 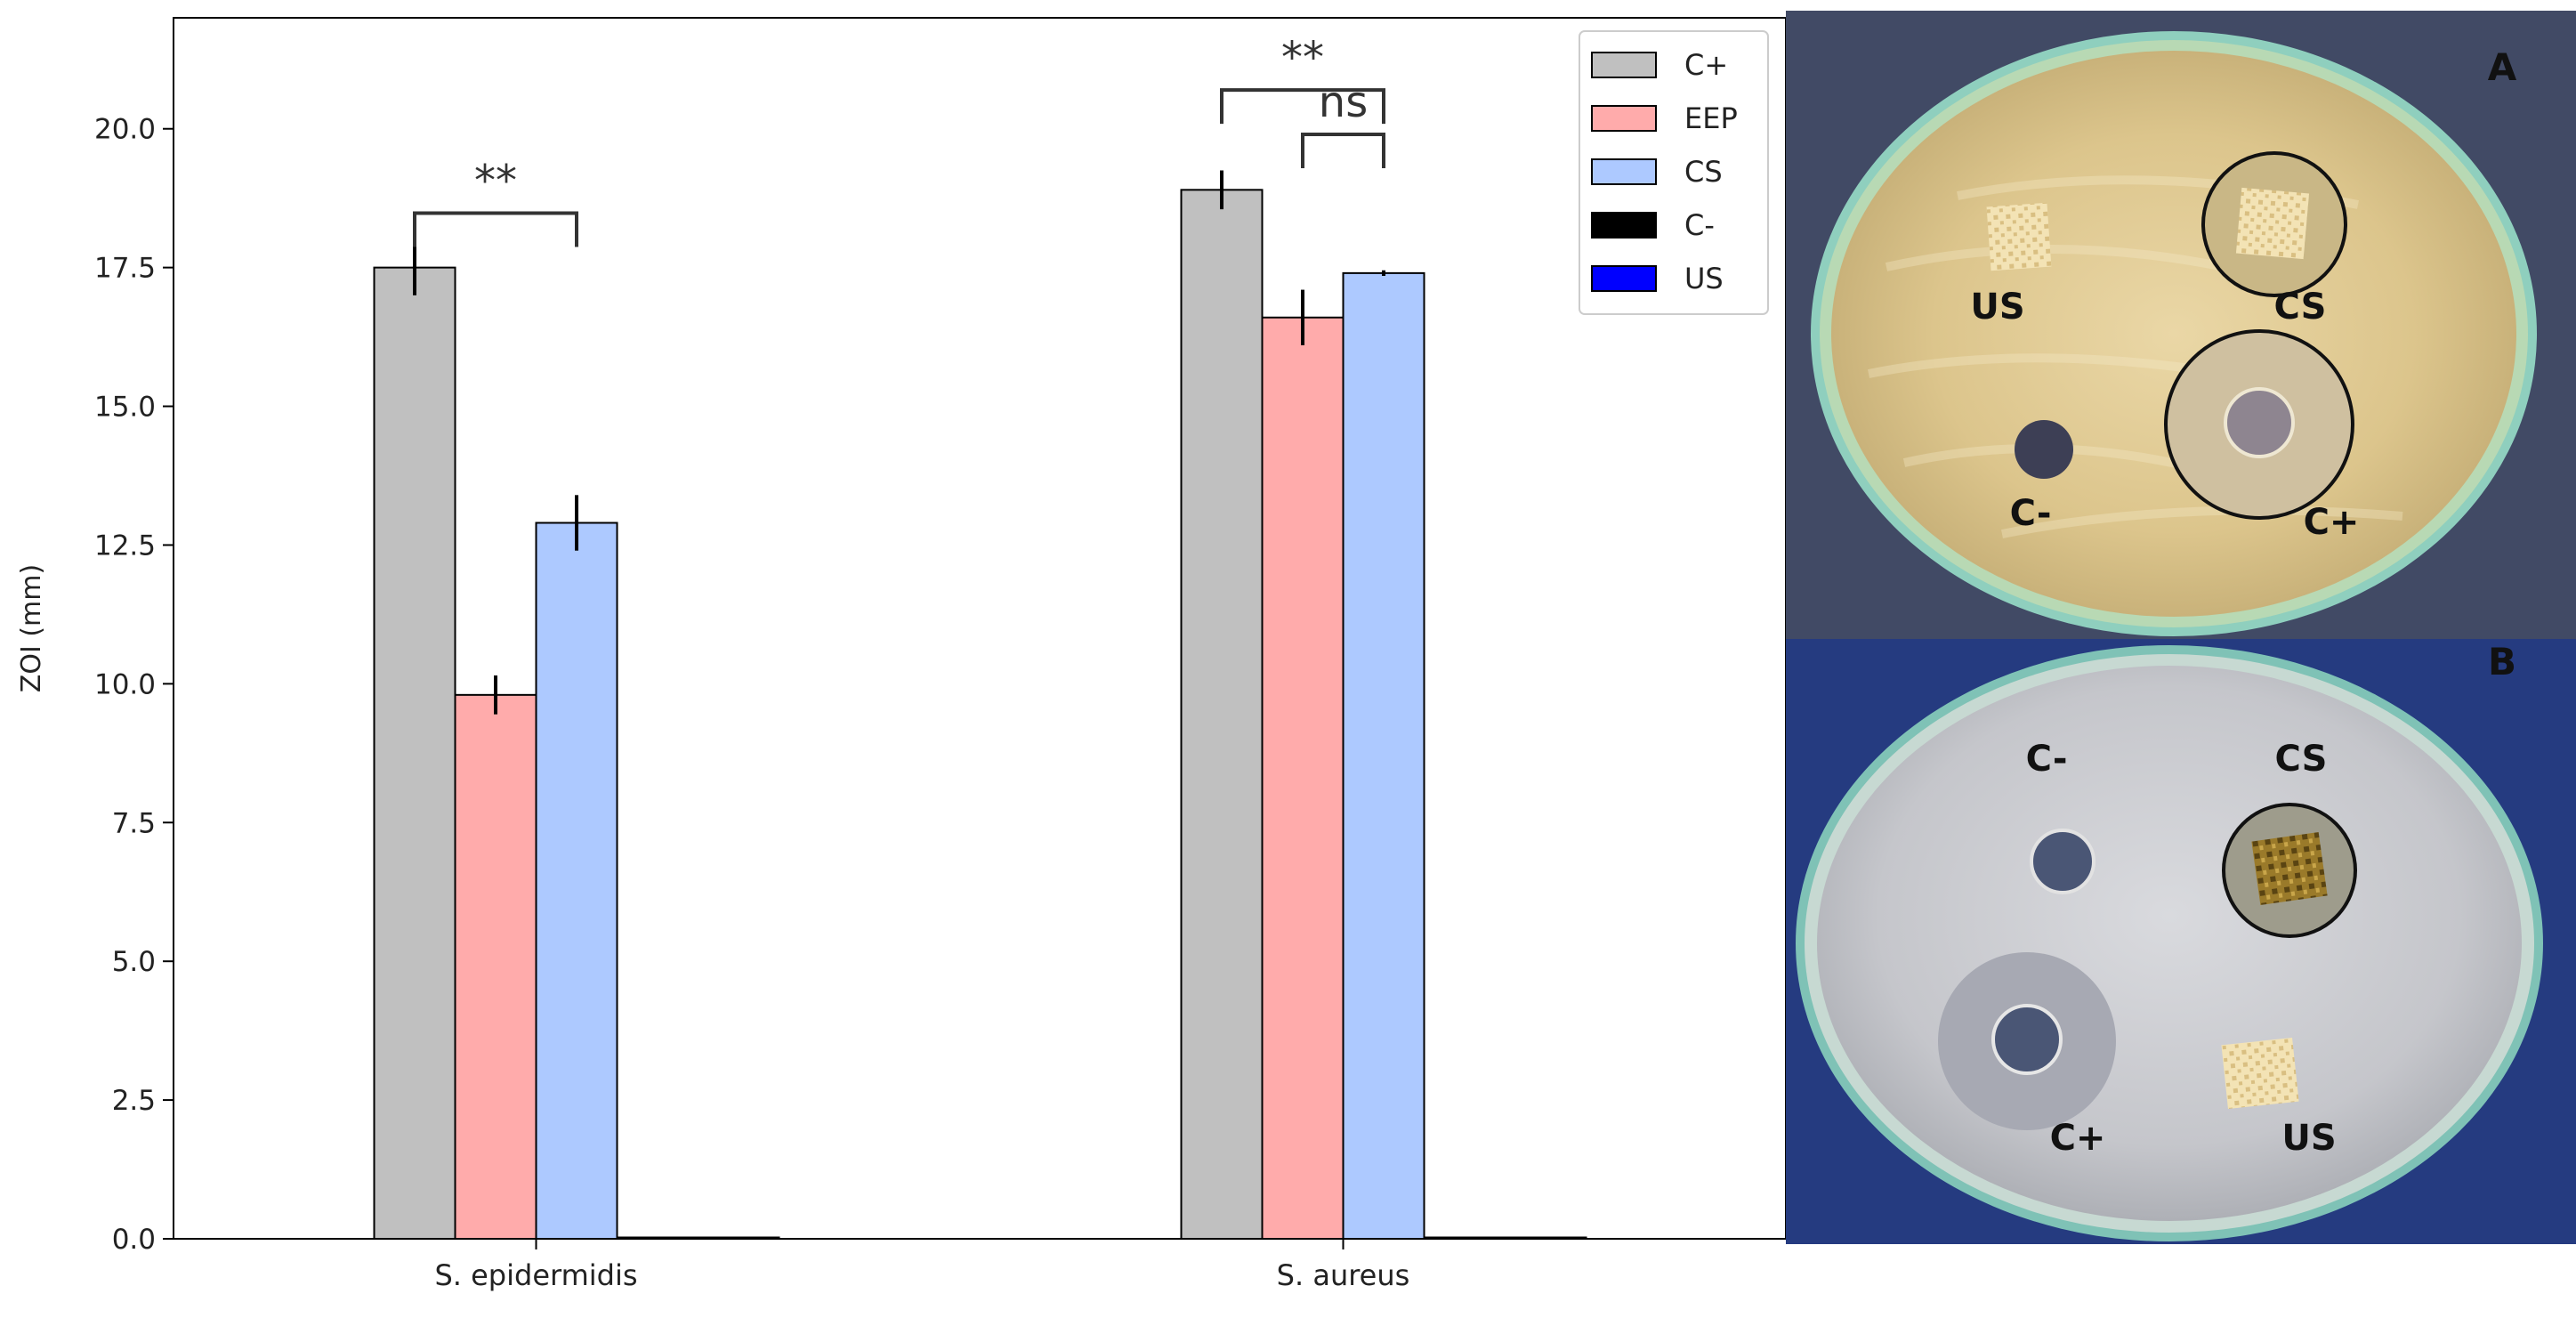 I want to click on panel-a-label: A, so click(x=2502, y=67).